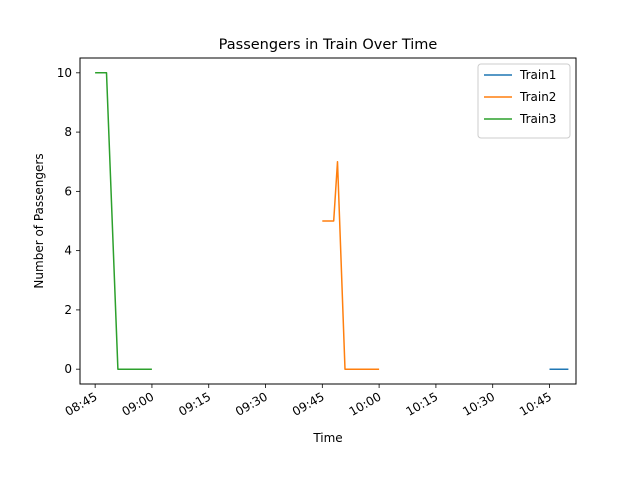 This screenshot has height=480, width=640. Describe the element at coordinates (123, 221) in the screenshot. I see `series-line-train3` at that location.